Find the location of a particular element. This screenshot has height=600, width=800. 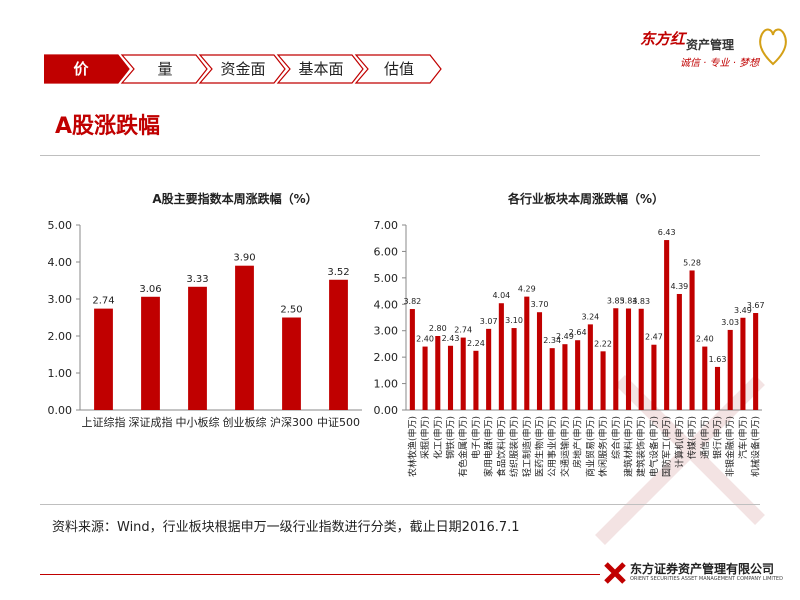

category-label: 通信(申万) is located at coordinates (705, 437).